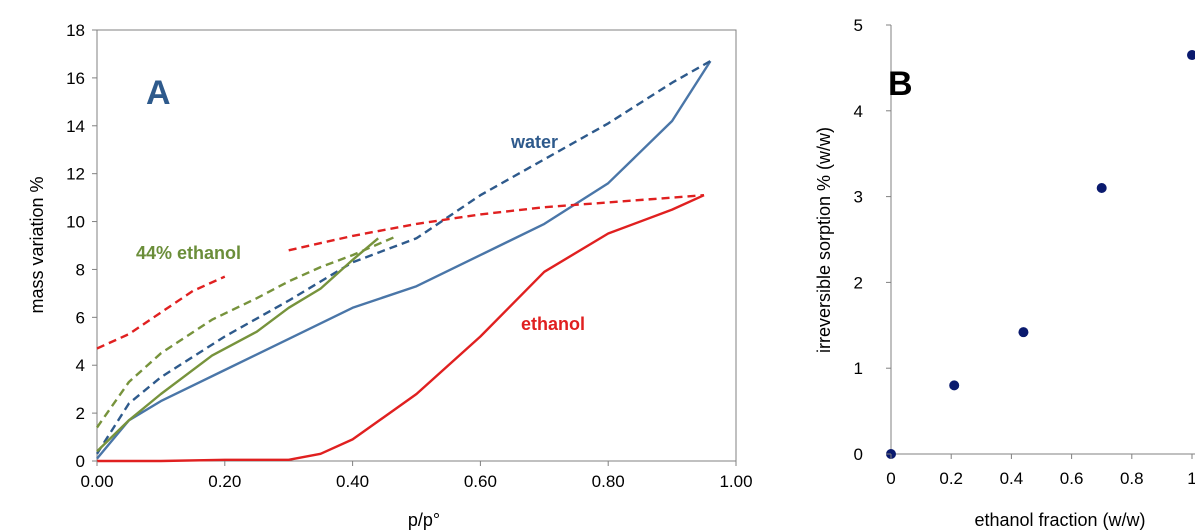  What do you see at coordinates (158, 93) in the screenshot?
I see `chart-a-panel-label: A` at bounding box center [158, 93].